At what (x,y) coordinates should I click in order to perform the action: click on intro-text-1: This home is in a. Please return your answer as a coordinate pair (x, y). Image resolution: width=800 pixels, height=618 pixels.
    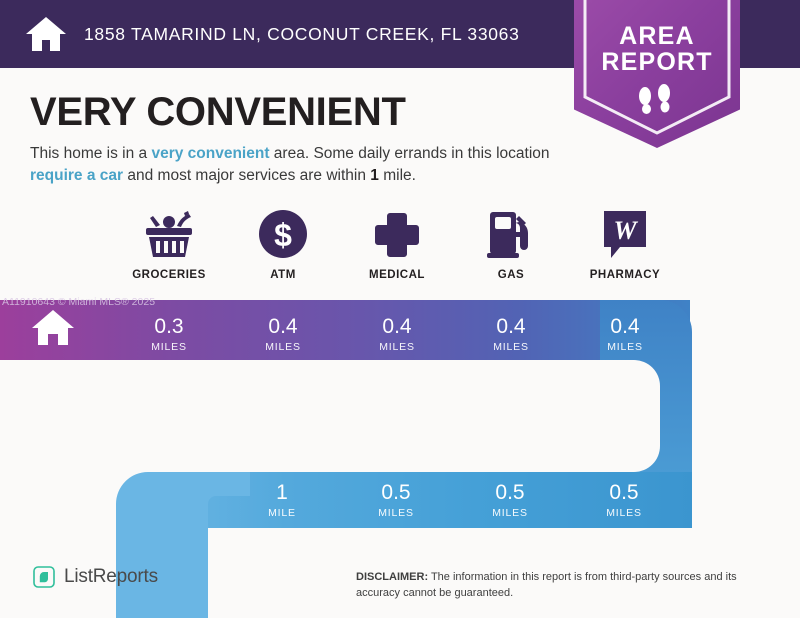
    Looking at the image, I should click on (91, 153).